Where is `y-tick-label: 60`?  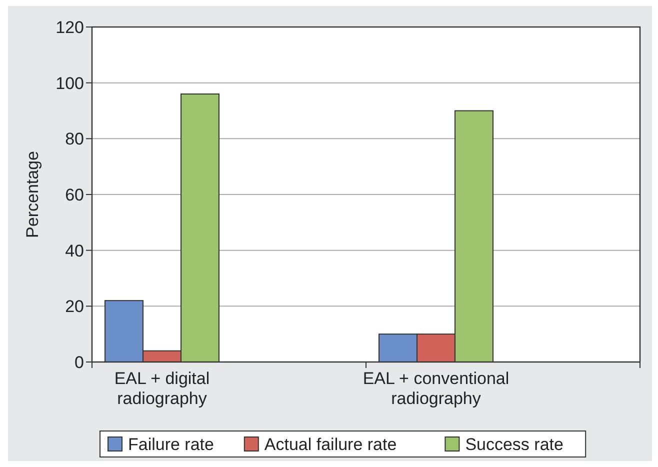
y-tick-label: 60 is located at coordinates (74, 194).